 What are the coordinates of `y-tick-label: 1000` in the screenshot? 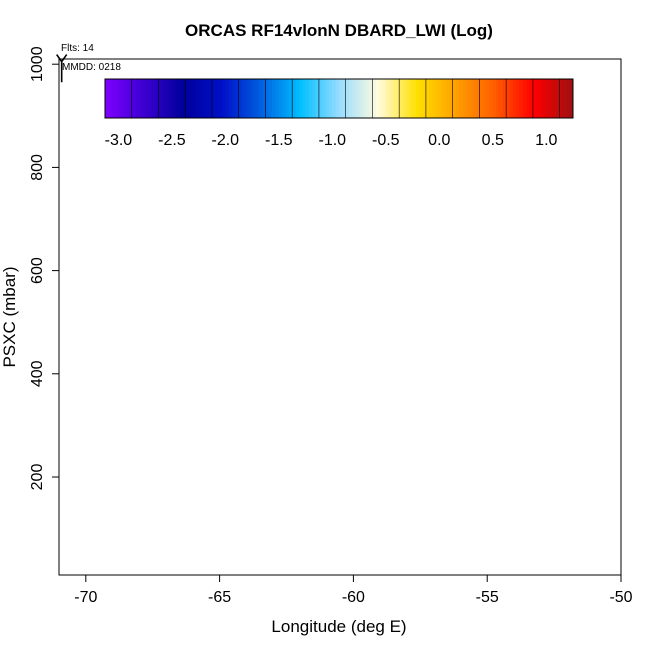 It's located at (37, 64).